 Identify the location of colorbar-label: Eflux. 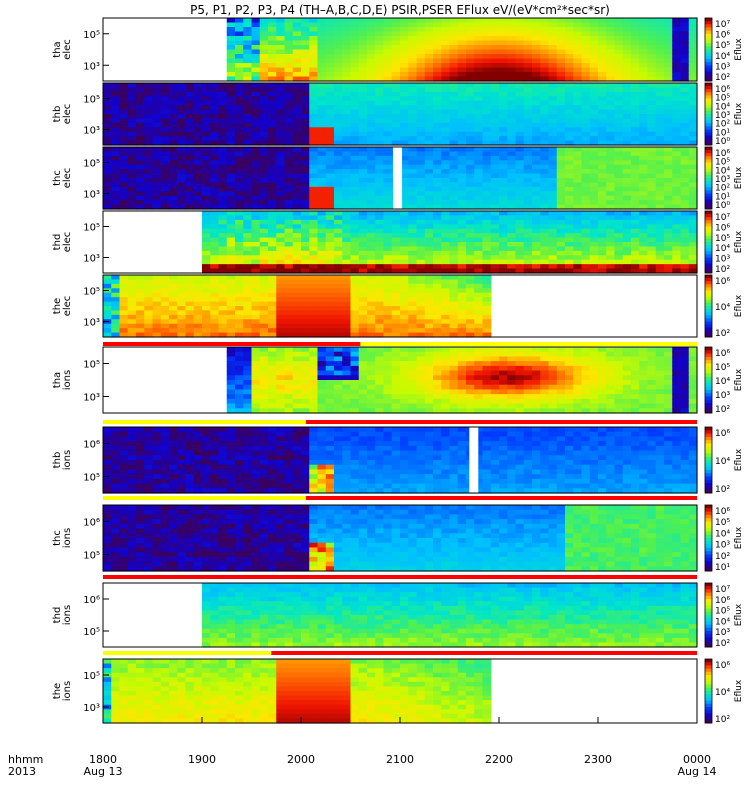
(739, 305).